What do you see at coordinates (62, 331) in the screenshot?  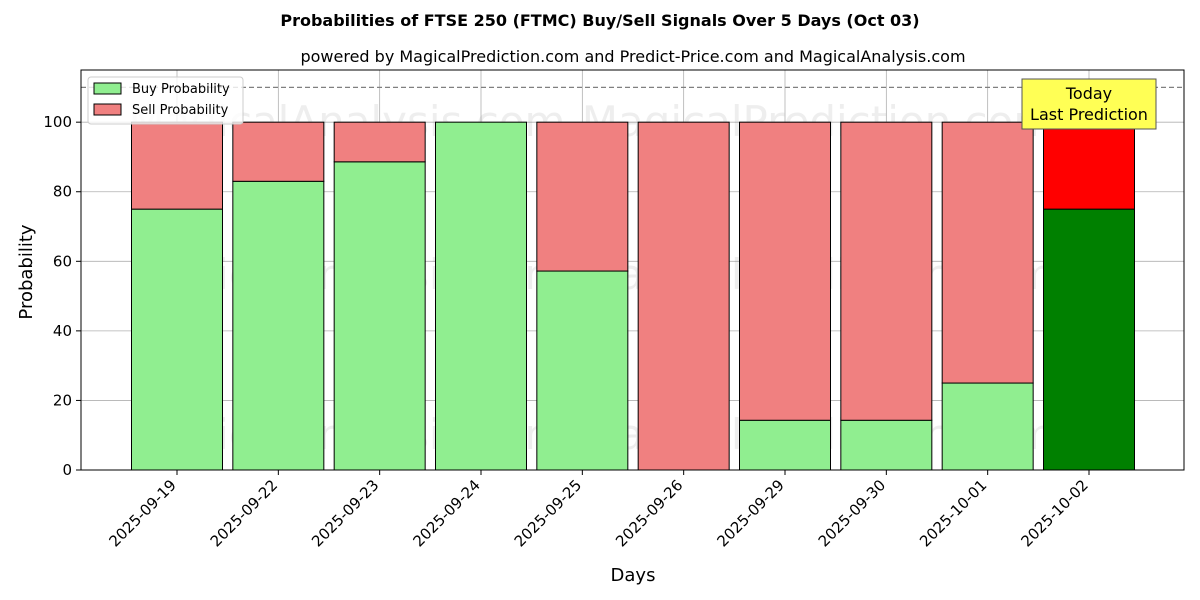 I see `y-tick-label: 40` at bounding box center [62, 331].